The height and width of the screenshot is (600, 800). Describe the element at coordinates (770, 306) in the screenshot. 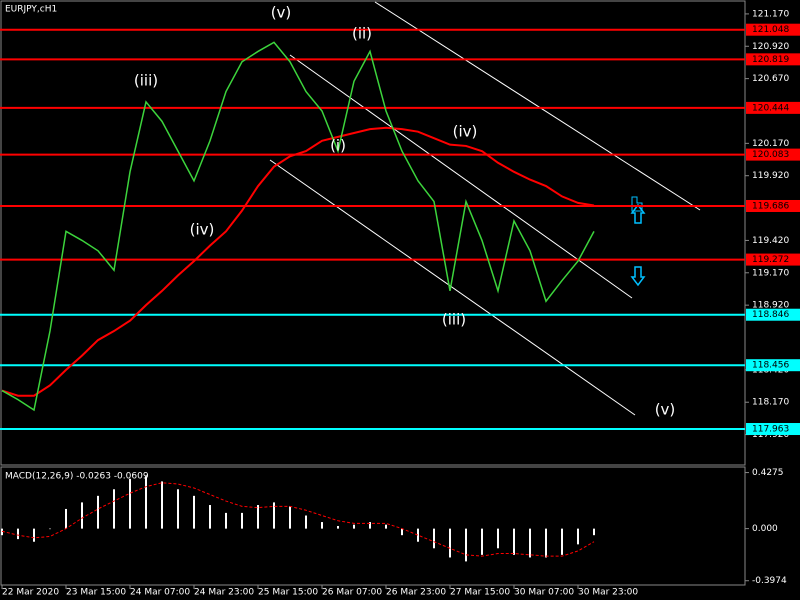

I see `y-tick-label: 118.920` at that location.